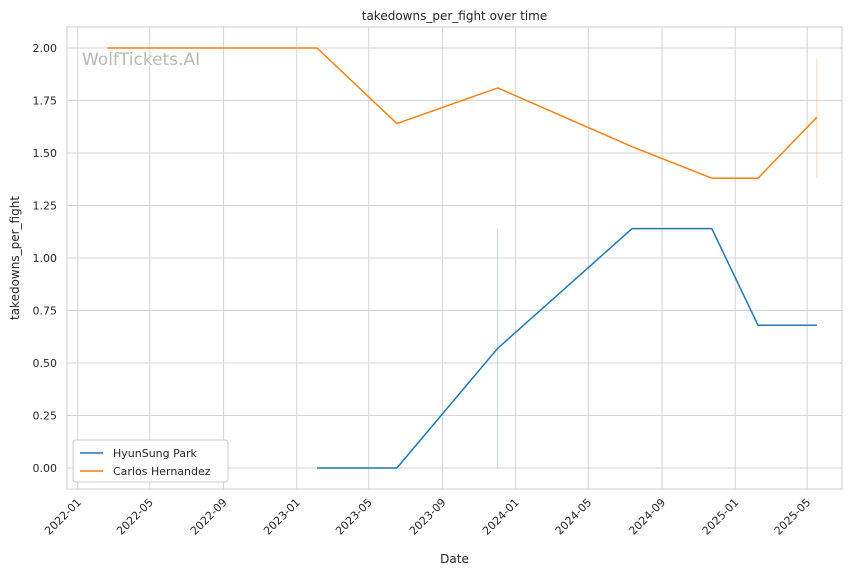  What do you see at coordinates (45, 101) in the screenshot?
I see `y-tick-label: 1.75` at bounding box center [45, 101].